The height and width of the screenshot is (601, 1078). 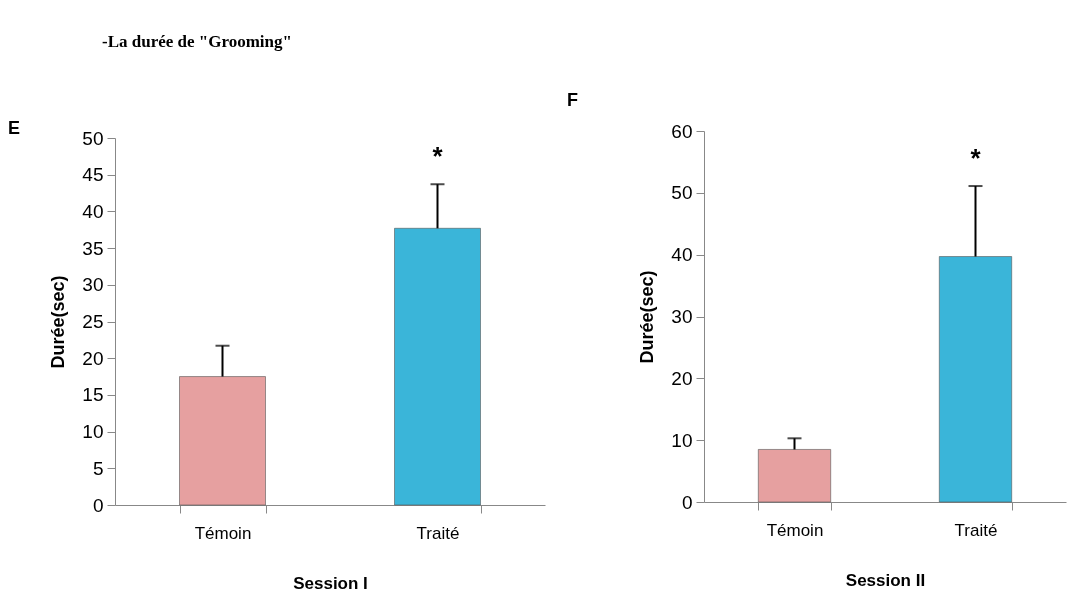 I want to click on y-tick-label: 25, so click(x=93, y=321).